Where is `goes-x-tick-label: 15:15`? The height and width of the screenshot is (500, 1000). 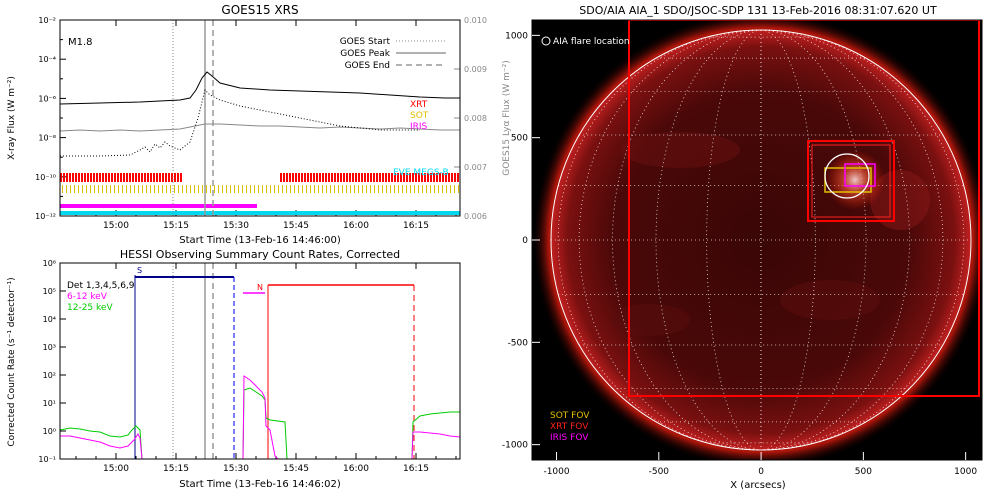
goes-x-tick-label: 15:15 is located at coordinates (176, 226).